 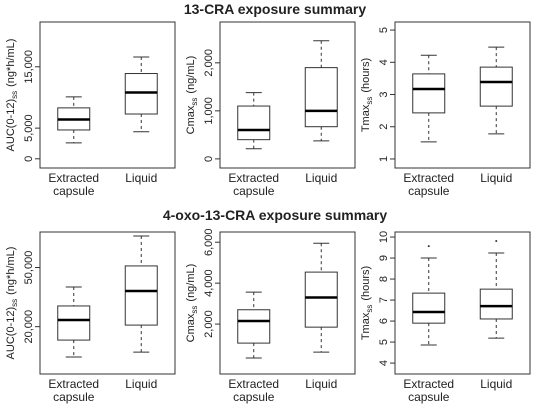 What do you see at coordinates (275, 9) in the screenshot?
I see `section-title: 13-CRA exposure summary` at bounding box center [275, 9].